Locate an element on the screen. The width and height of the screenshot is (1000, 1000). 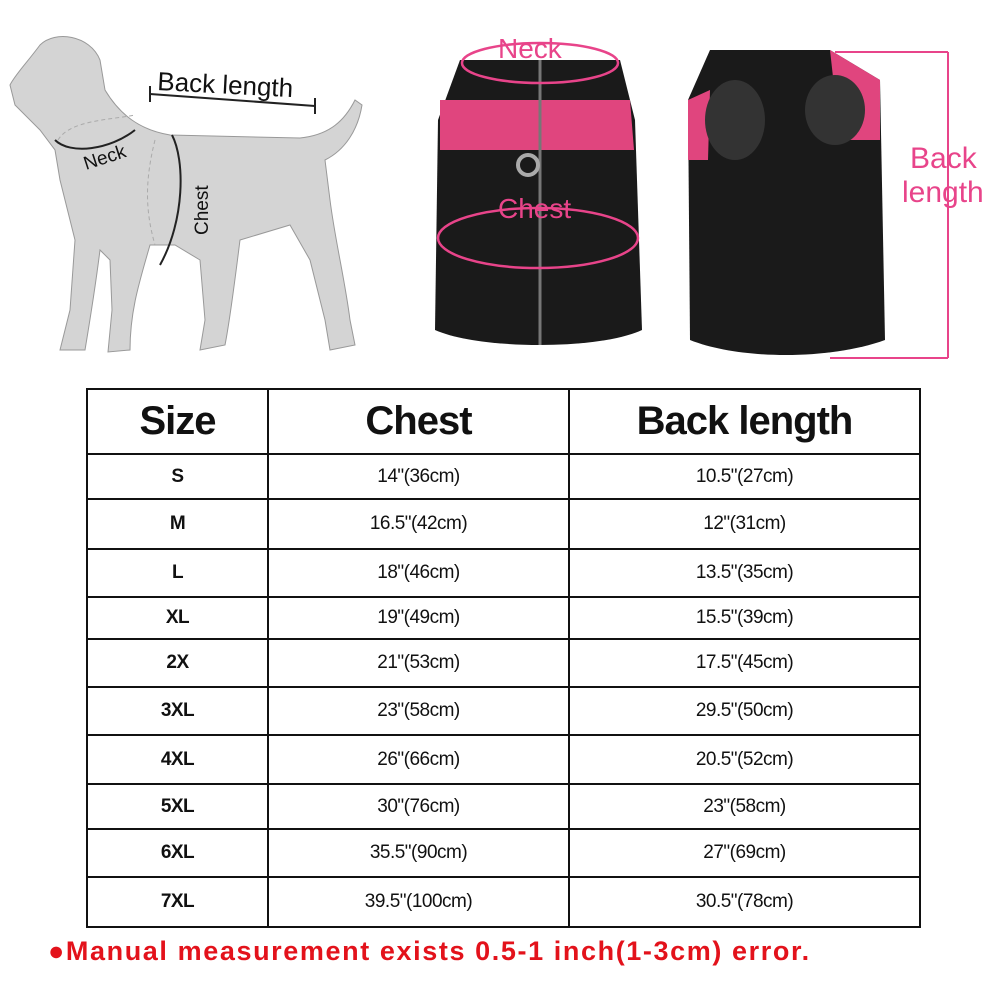
table-header-row: Size Chest Back length is located at coordinates (503, 421).